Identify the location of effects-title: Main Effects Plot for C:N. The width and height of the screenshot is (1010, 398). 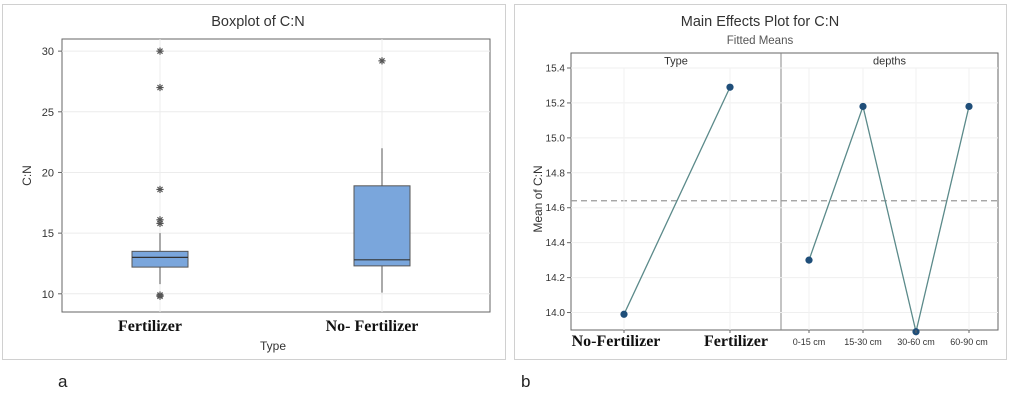
(760, 22).